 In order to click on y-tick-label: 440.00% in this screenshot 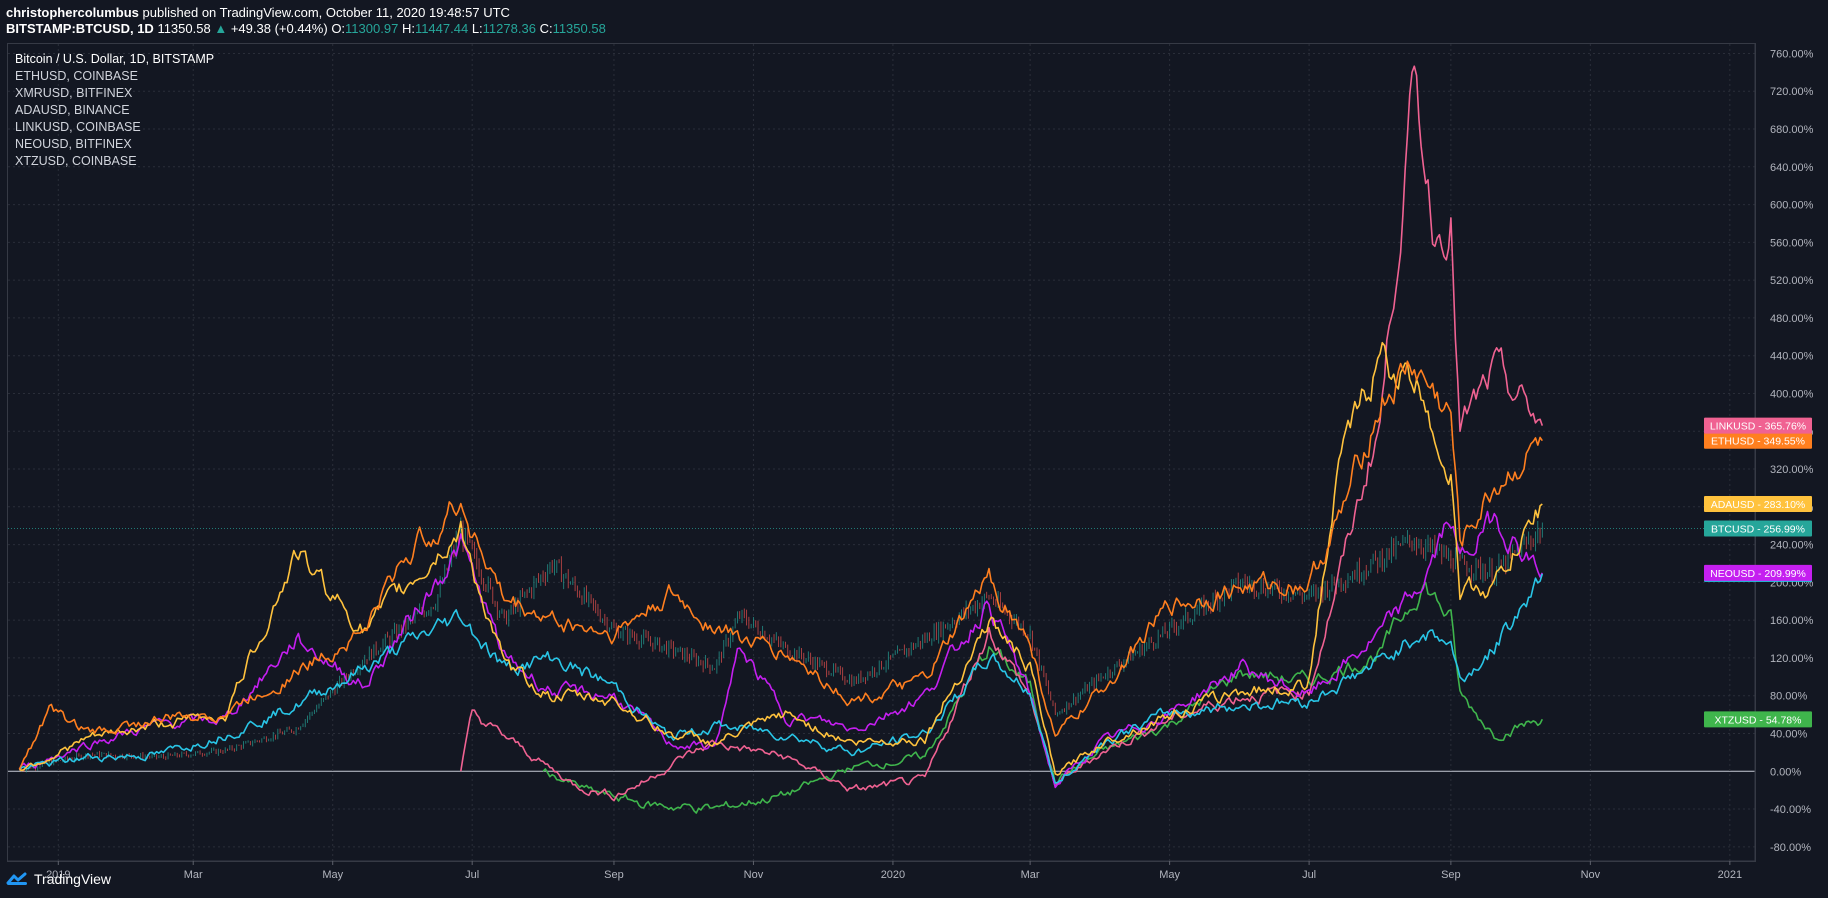, I will do `click(1792, 357)`.